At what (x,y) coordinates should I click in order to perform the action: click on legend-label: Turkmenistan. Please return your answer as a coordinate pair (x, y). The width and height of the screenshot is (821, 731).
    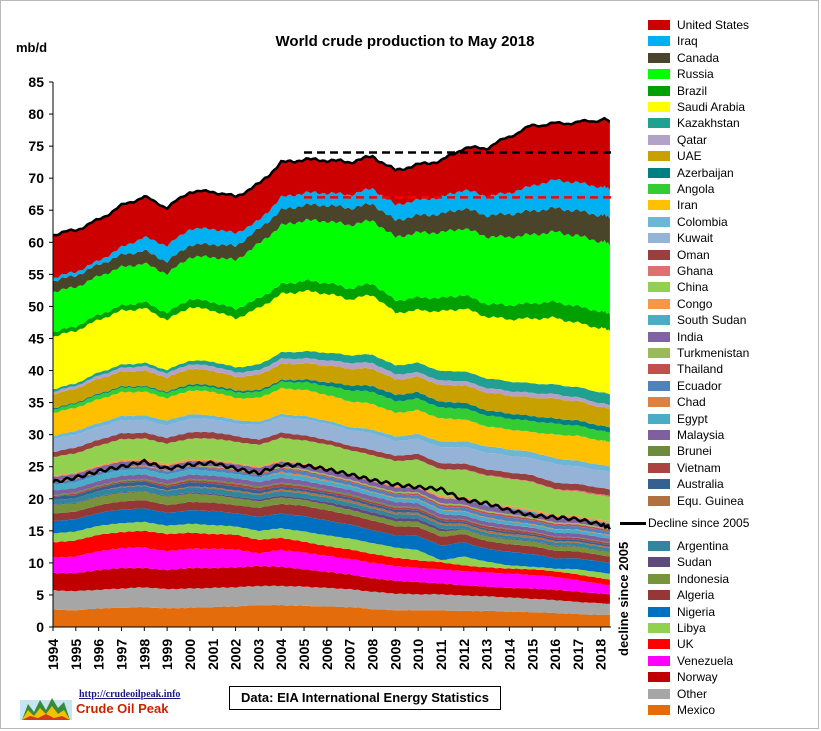
    Looking at the image, I should click on (713, 353).